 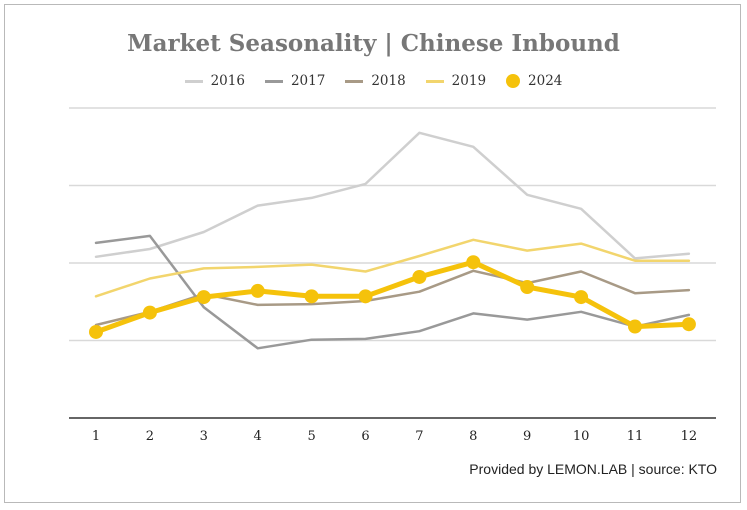 I want to click on x-tick-label: 9, so click(x=527, y=436).